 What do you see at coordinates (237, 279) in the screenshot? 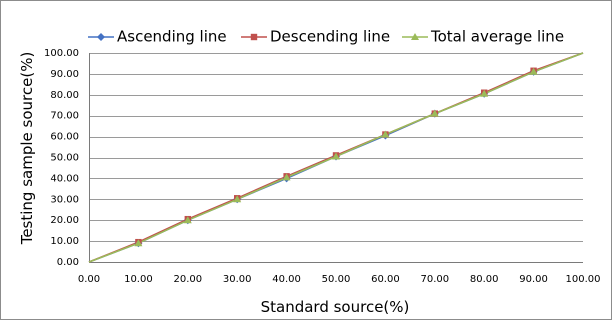
I see `x-tick-label: 30.00` at bounding box center [237, 279].